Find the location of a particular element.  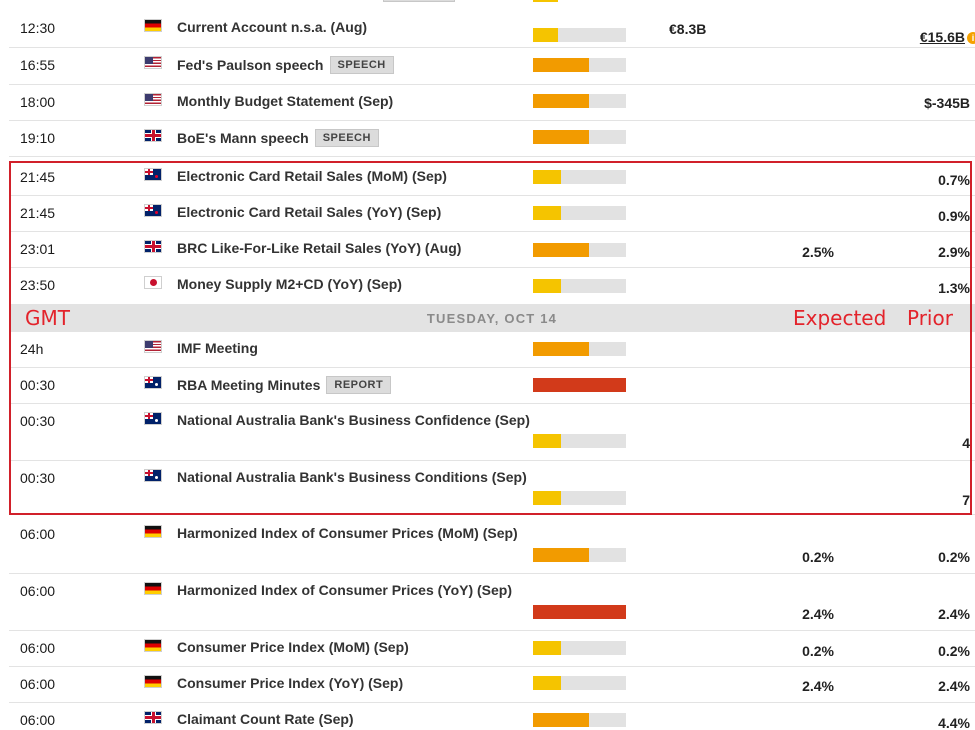

day-separator: TUESDAY, OCT 14 is located at coordinates (492, 318).